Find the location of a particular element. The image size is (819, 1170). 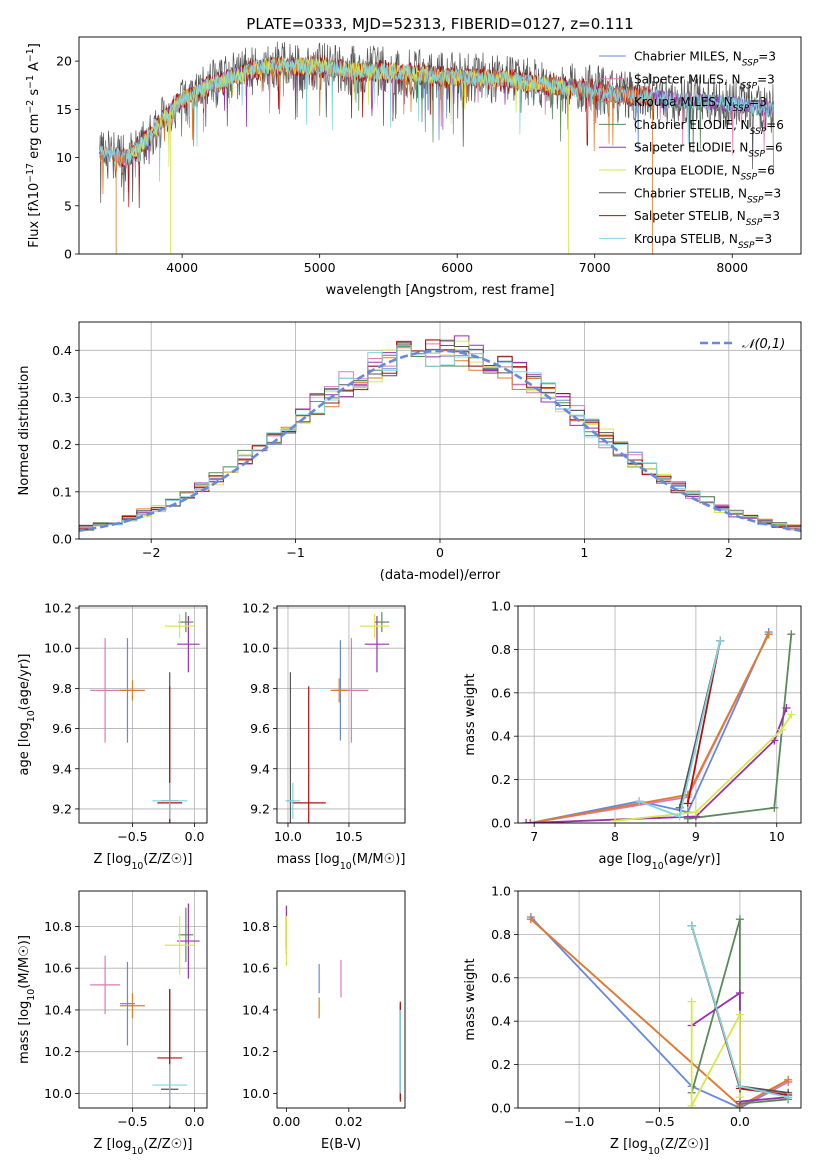

x-tick-label: 0 is located at coordinates (440, 552).